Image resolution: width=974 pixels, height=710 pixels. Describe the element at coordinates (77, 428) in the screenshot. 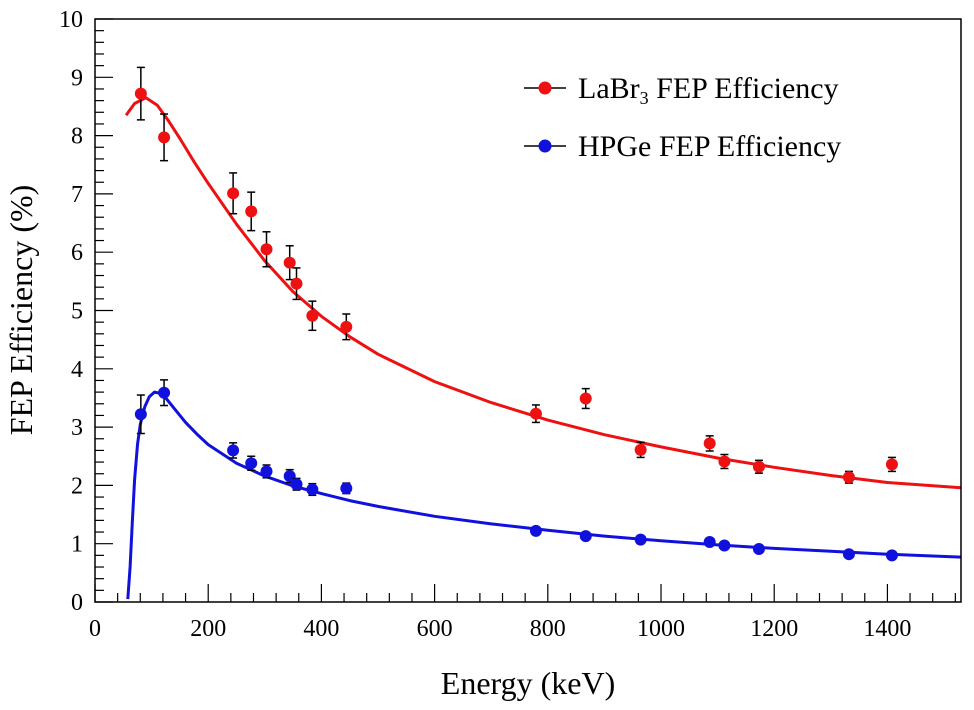

I see `y-tick-label: 3` at that location.